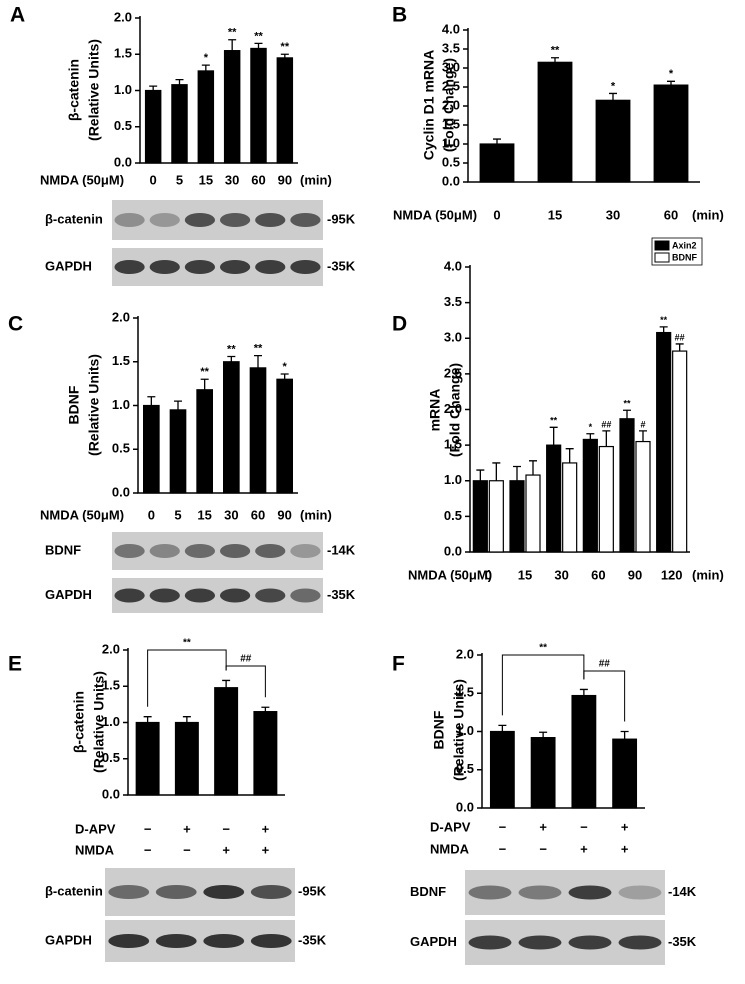 The image size is (745, 984). Describe the element at coordinates (525, 574) in the screenshot. I see `x-tick-label: 15` at that location.